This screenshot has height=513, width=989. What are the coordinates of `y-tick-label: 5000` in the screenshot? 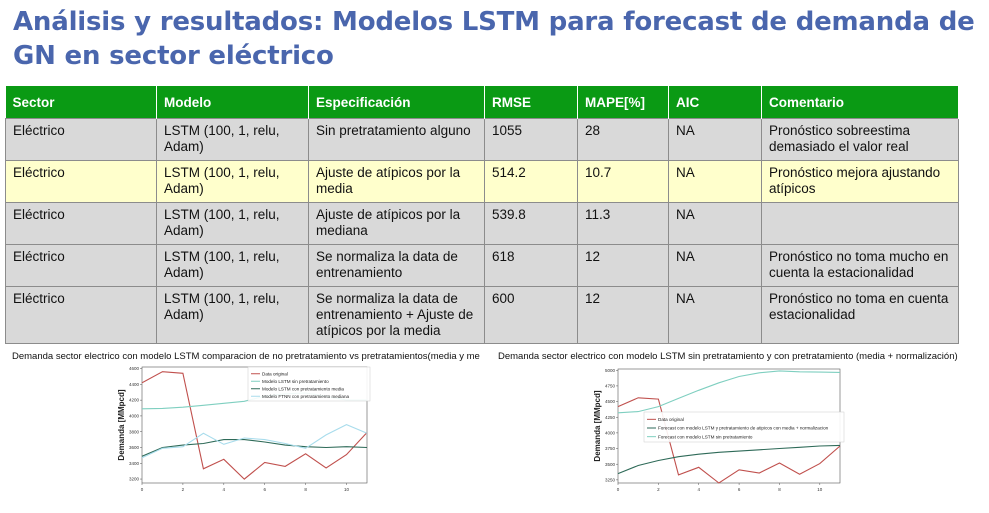 It's located at (610, 370).